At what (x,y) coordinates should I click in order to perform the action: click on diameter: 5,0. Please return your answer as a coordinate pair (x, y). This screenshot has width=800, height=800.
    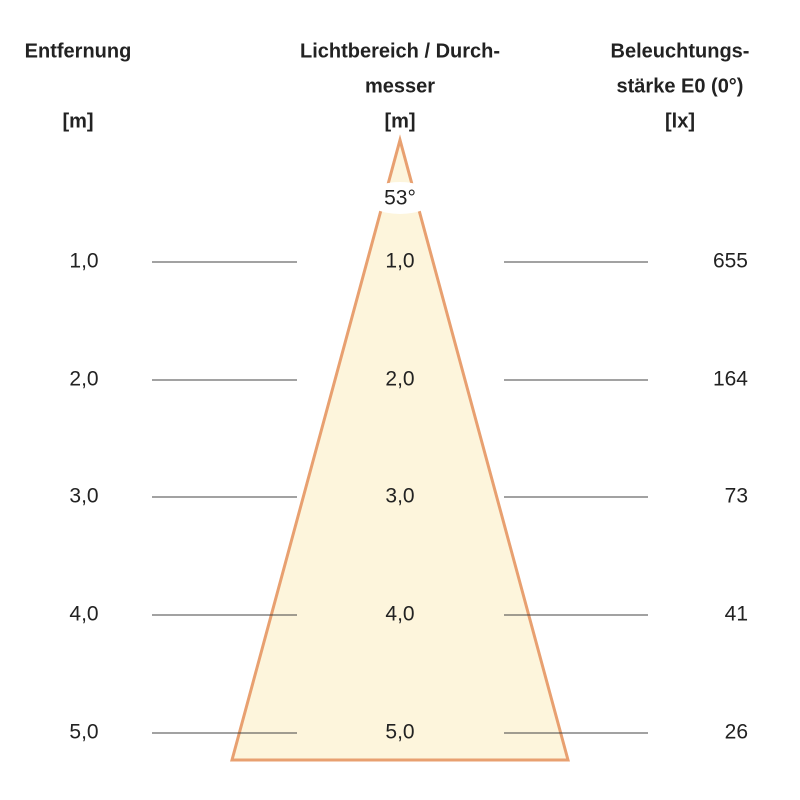
    Looking at the image, I should click on (399, 732).